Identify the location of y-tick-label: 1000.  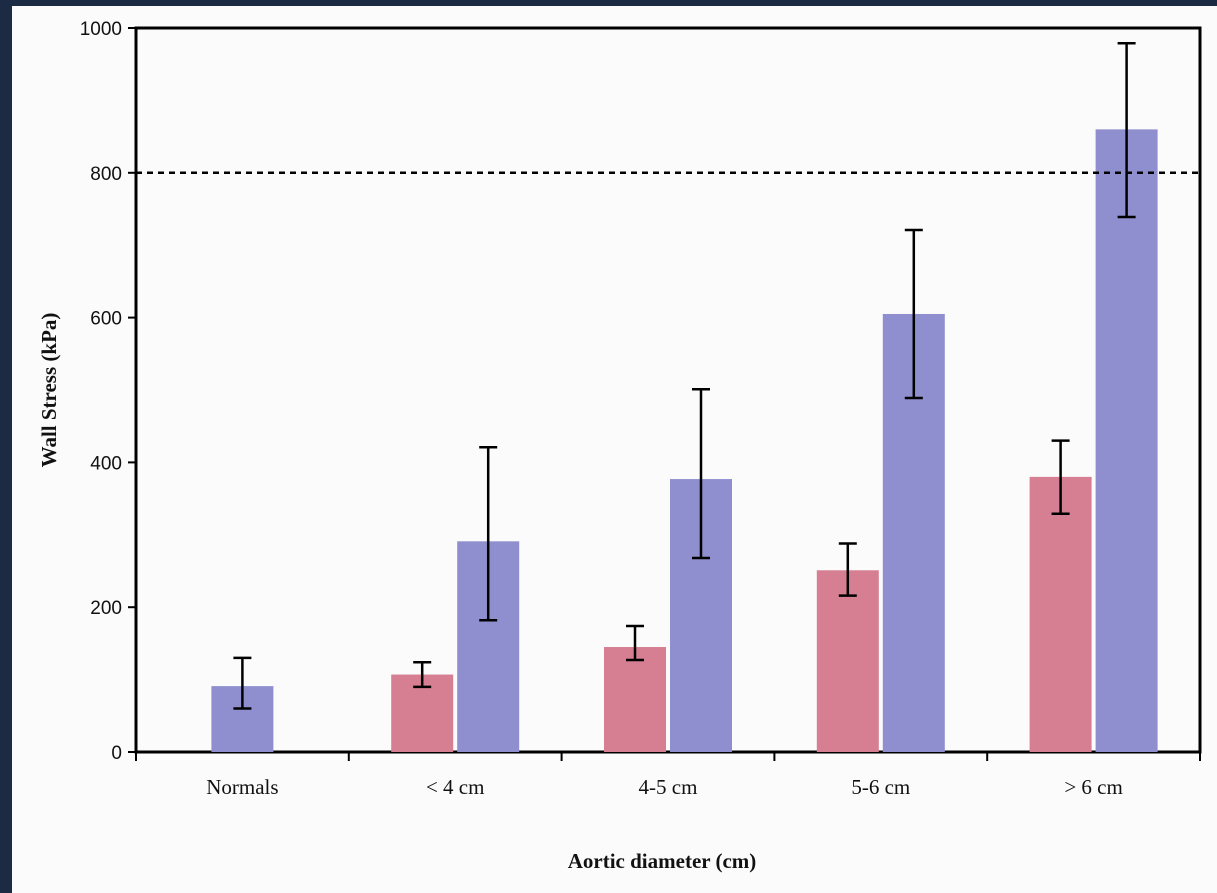
(101, 29).